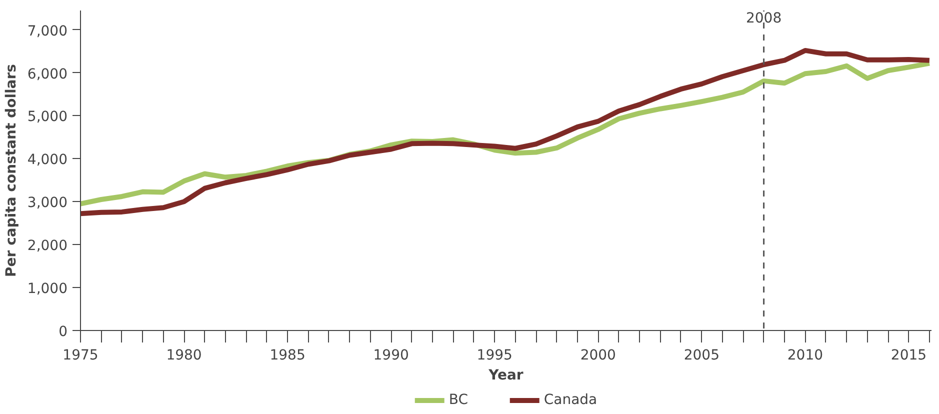  I want to click on y-tick-label: 5,000, so click(47, 117).